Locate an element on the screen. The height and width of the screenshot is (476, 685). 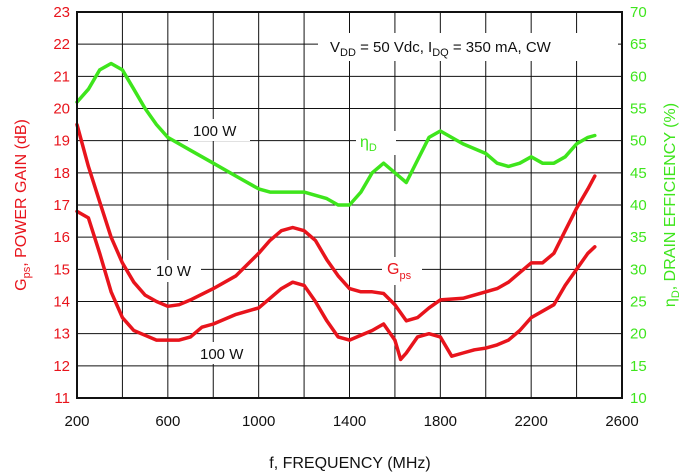
x-tick-label: 1400 is located at coordinates (349, 421).